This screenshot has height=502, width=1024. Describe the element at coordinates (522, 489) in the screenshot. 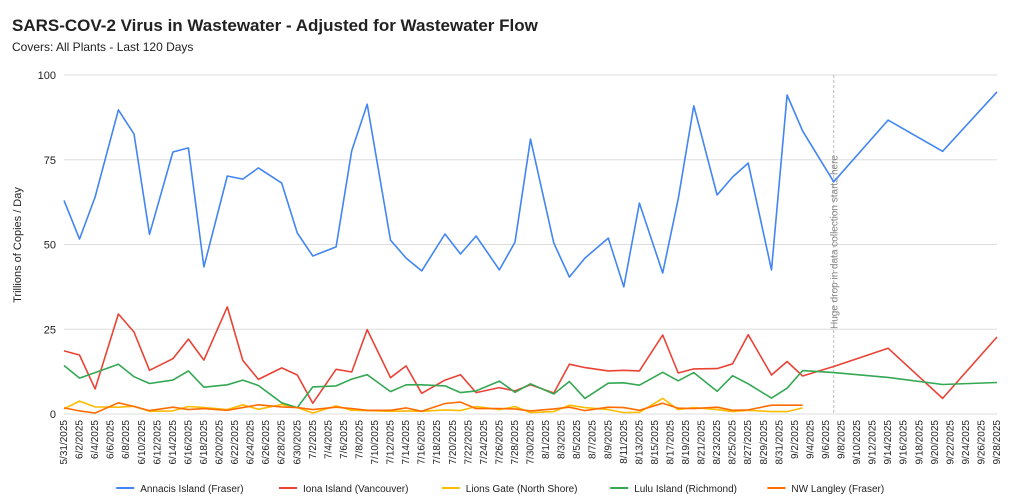

I see `legend-label: Lions Gate (North Shore)` at that location.